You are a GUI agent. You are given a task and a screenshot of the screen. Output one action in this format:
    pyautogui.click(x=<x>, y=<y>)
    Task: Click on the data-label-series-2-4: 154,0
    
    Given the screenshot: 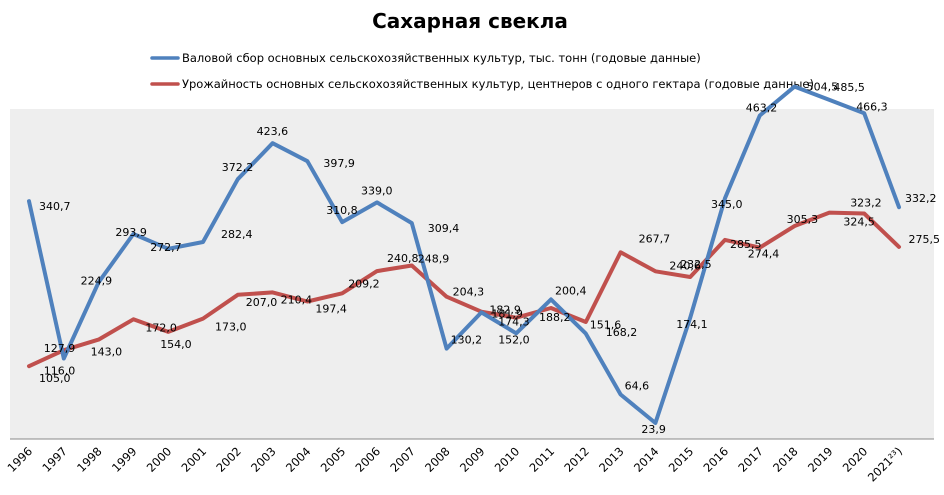 What is the action you would take?
    pyautogui.click(x=176, y=344)
    